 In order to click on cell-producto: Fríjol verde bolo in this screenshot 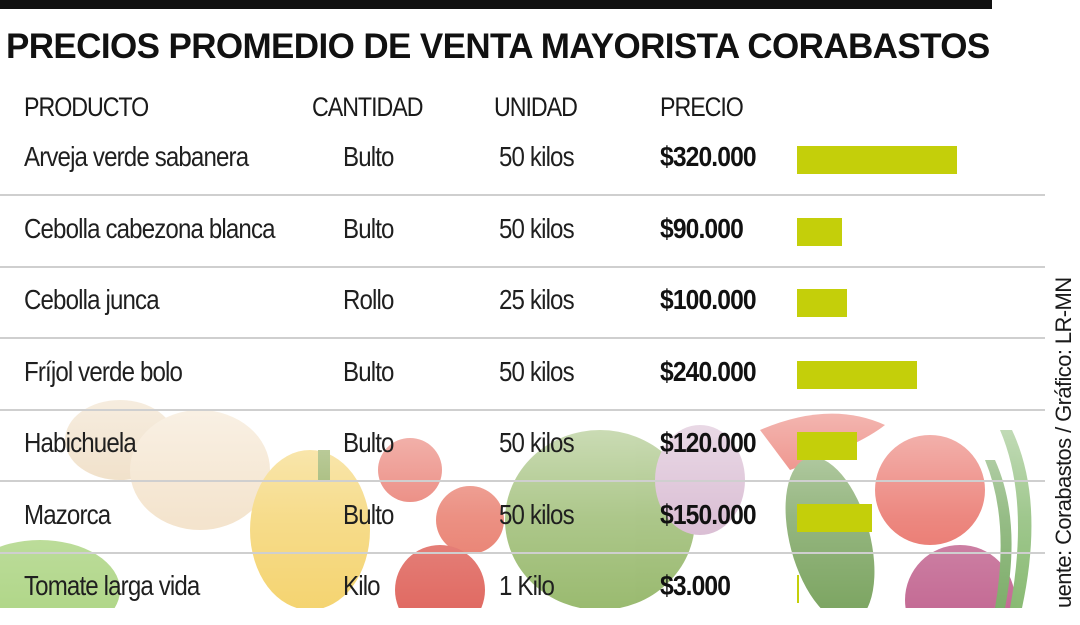, I will do `click(103, 371)`.